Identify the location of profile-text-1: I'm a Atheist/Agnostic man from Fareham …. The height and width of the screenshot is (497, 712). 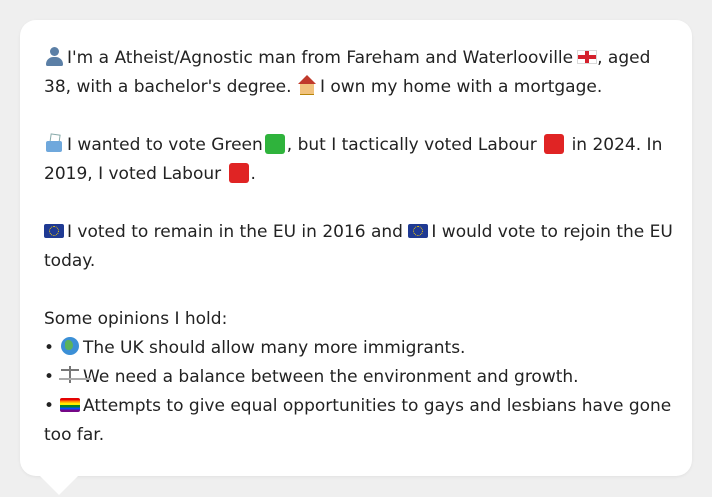
(320, 58).